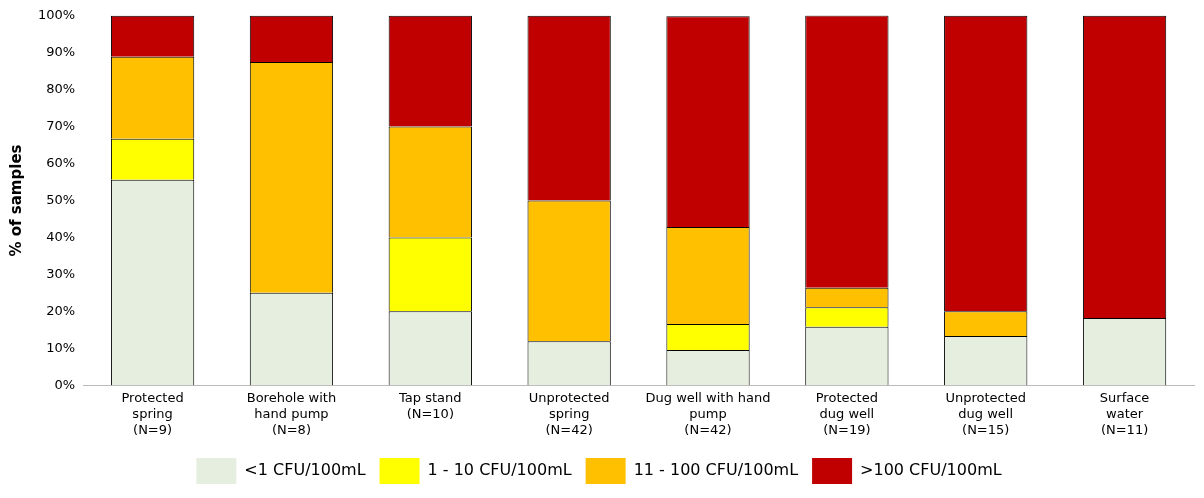 The image size is (1204, 498). I want to click on y-tick-label: 90%, so click(61, 52).